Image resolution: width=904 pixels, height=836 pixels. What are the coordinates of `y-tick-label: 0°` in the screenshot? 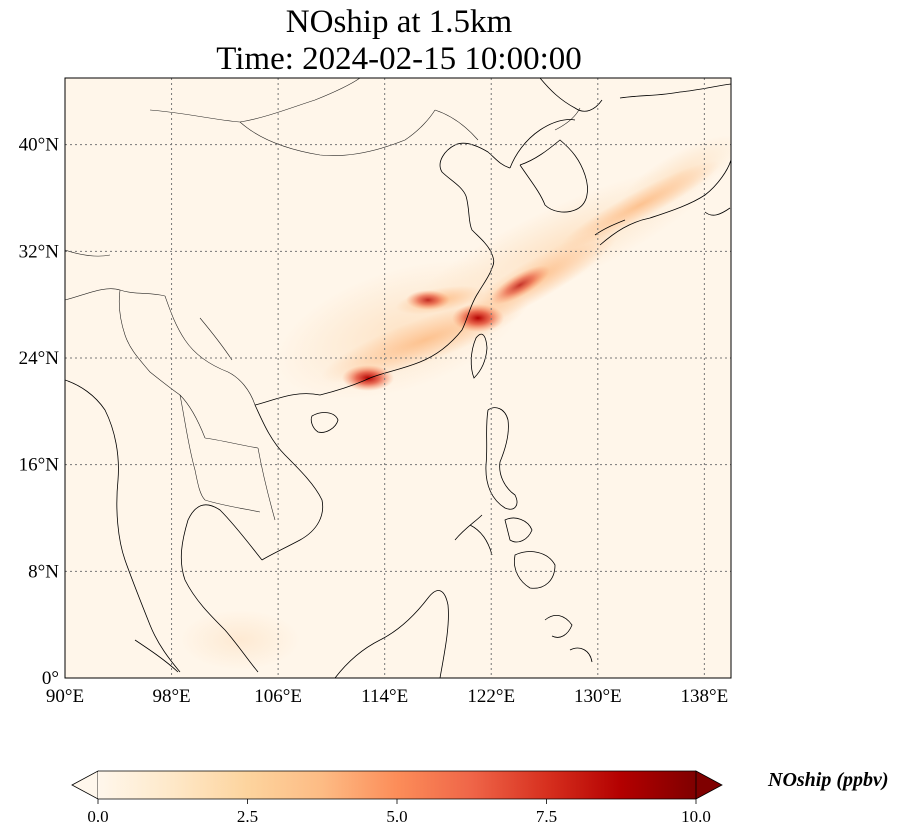 It's located at (50, 678).